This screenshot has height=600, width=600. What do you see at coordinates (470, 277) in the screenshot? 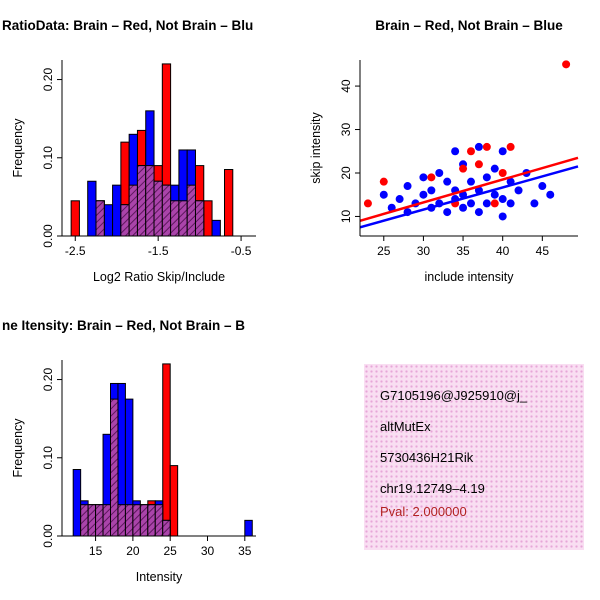
I see `x-axis-label: include intensity` at bounding box center [470, 277].